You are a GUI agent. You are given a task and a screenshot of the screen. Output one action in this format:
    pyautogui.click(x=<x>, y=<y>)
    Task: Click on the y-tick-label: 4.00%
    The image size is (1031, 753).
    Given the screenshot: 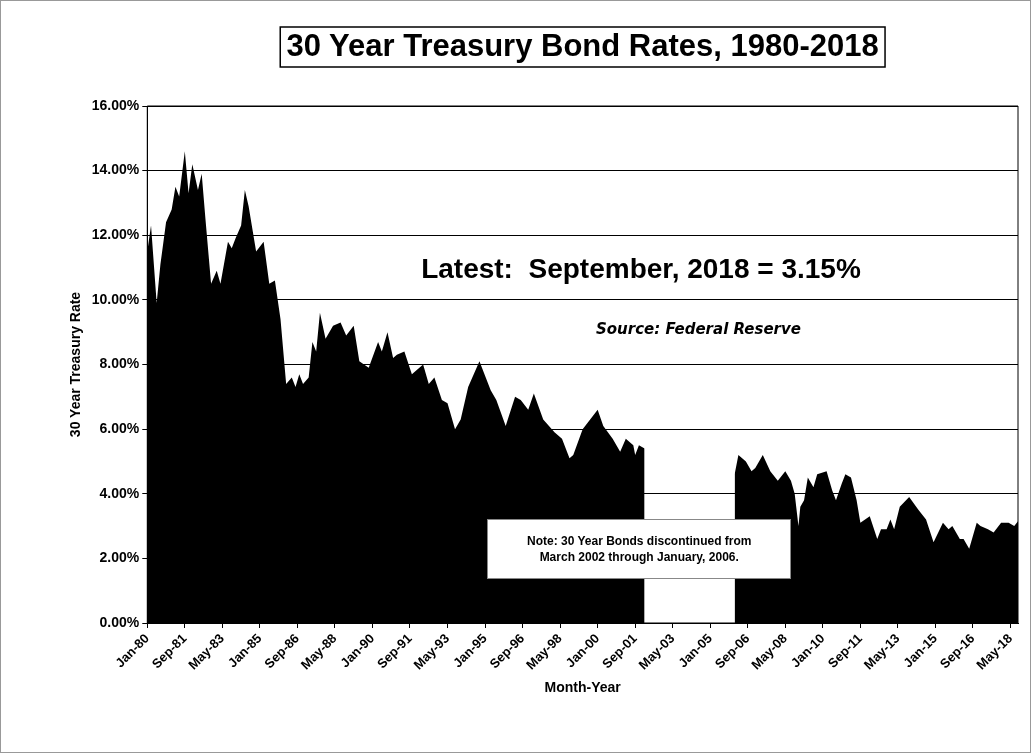 What is the action you would take?
    pyautogui.click(x=119, y=492)
    